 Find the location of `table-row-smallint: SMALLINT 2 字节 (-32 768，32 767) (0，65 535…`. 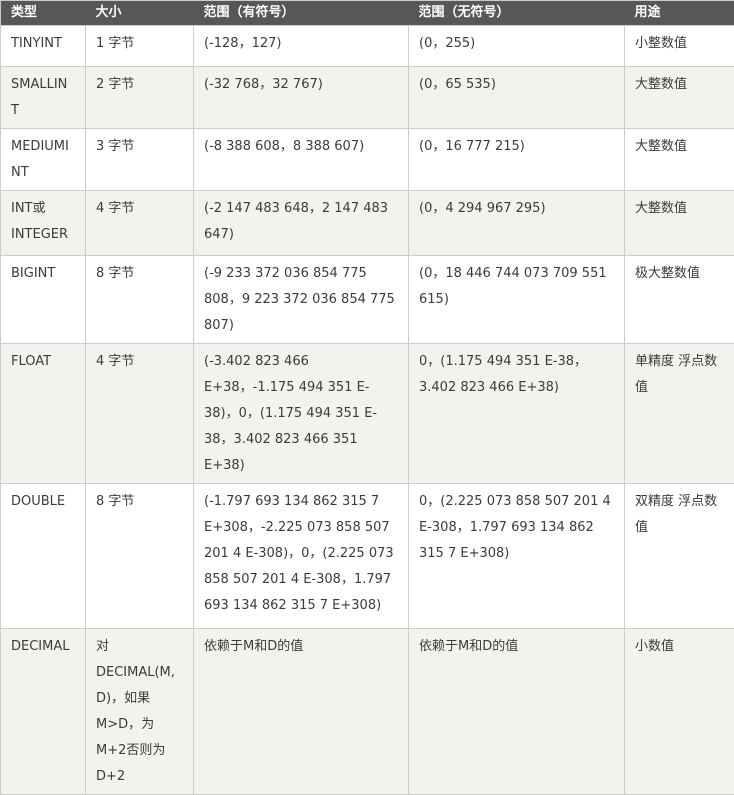

table-row-smallint: SMALLINT 2 字节 (-32 768，32 767) (0，65 535… is located at coordinates (367, 98).